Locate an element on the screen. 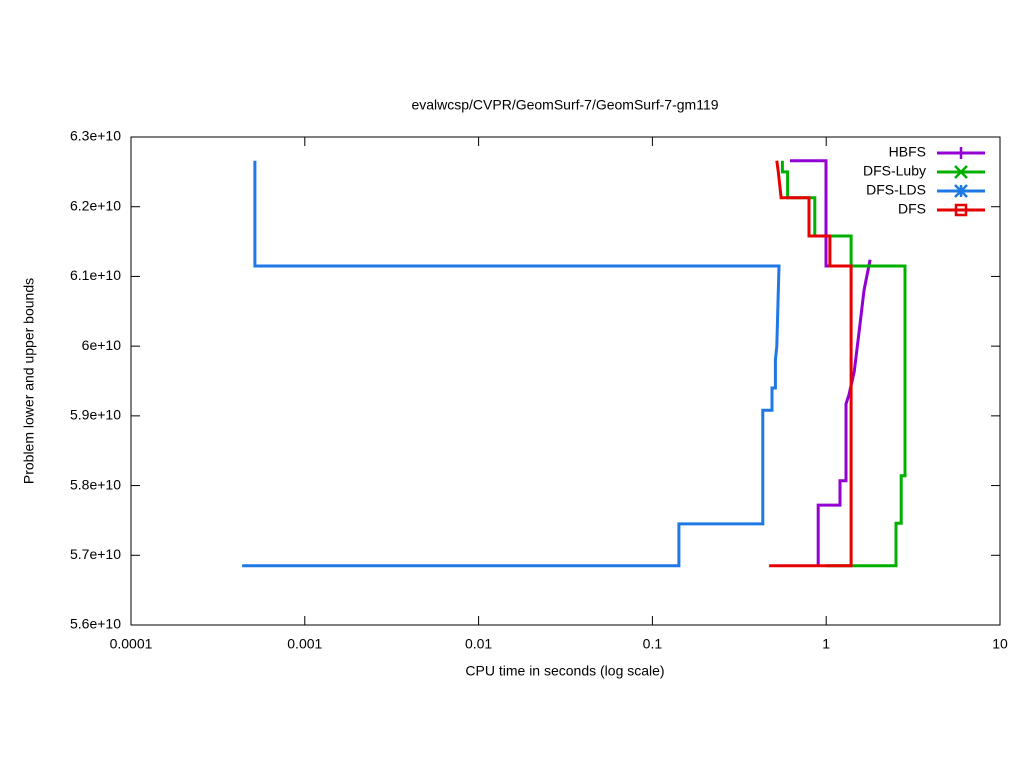 The width and height of the screenshot is (1024, 773). y-tick-label: 6.1e+10 is located at coordinates (95, 275).